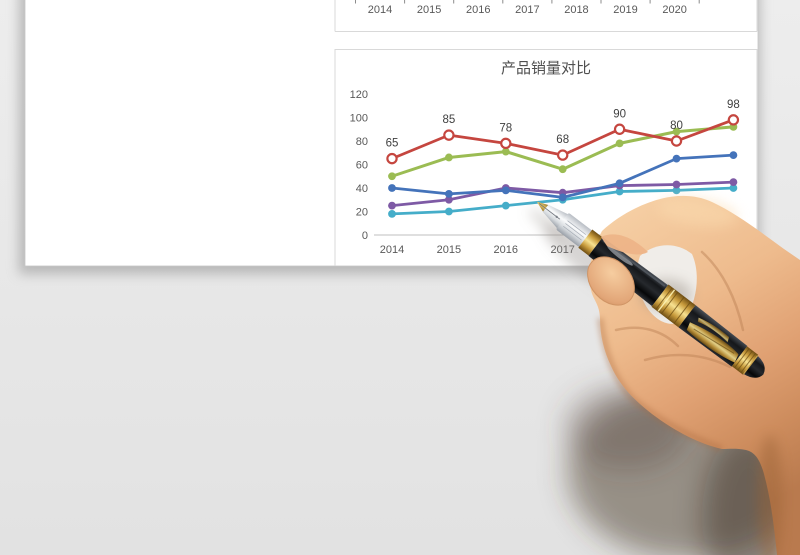 The width and height of the screenshot is (800, 555). I want to click on top-chart-card: 2014 2015 2016 2017 2018 2019 2020, so click(546, 16).